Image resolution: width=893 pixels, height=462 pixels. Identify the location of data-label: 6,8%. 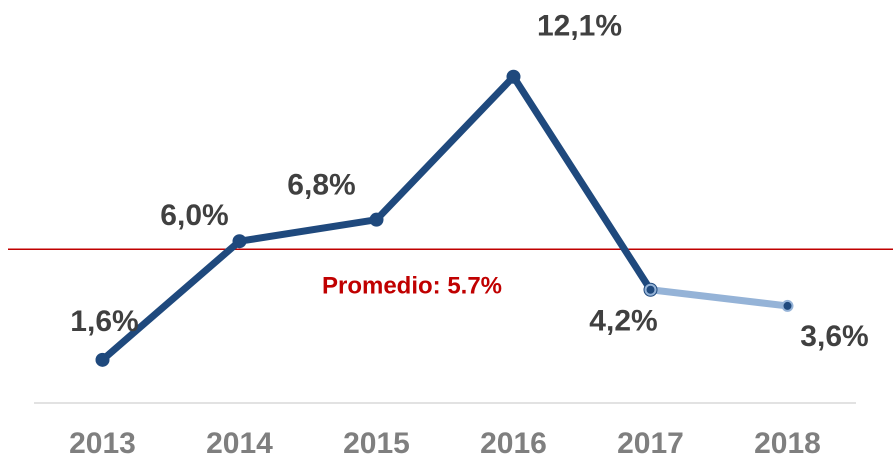
(321, 185).